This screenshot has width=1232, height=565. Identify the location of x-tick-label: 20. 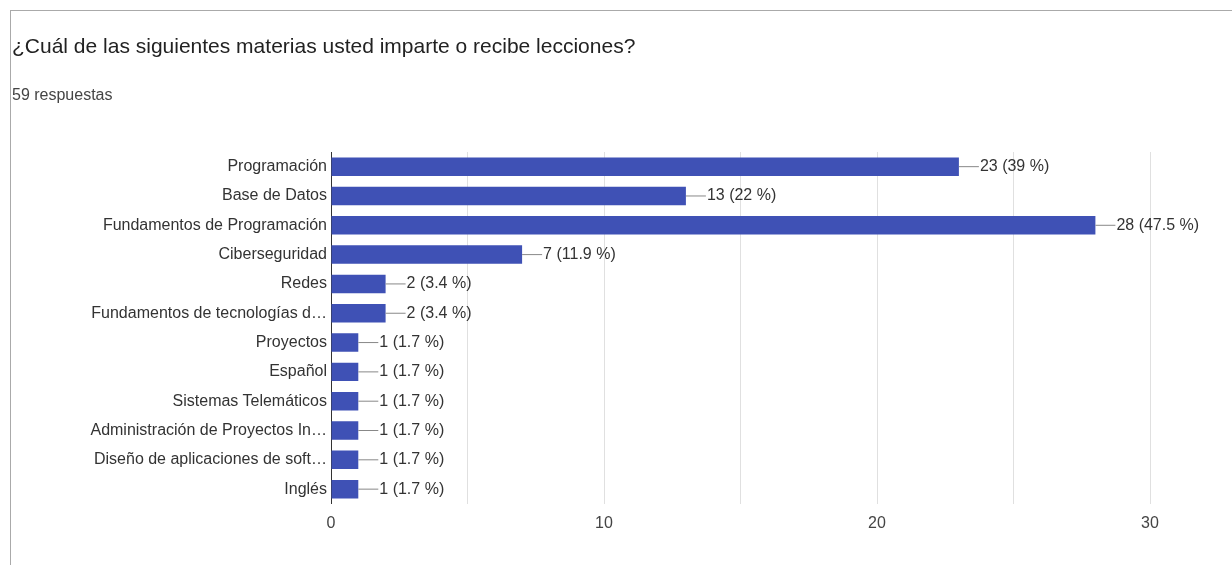
(877, 522).